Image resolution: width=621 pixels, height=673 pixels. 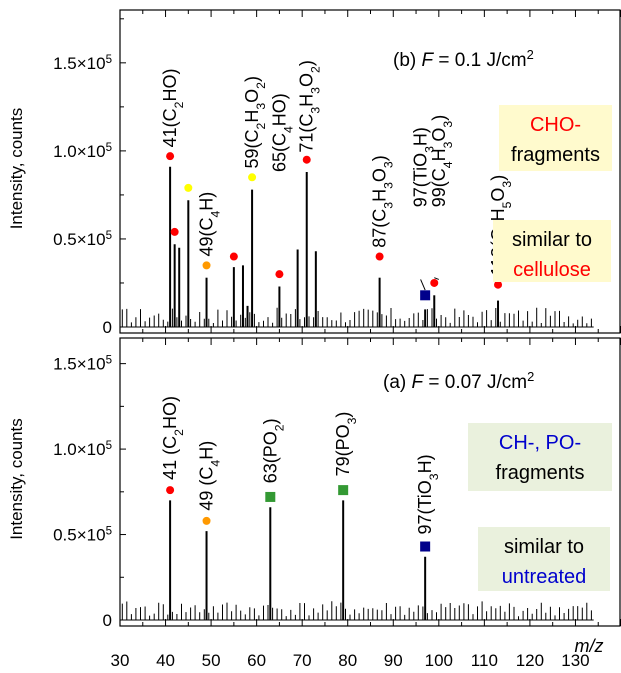 What do you see at coordinates (458, 381) in the screenshot?
I see `panel-label: (a) F = 0.07 J/cm2` at bounding box center [458, 381].